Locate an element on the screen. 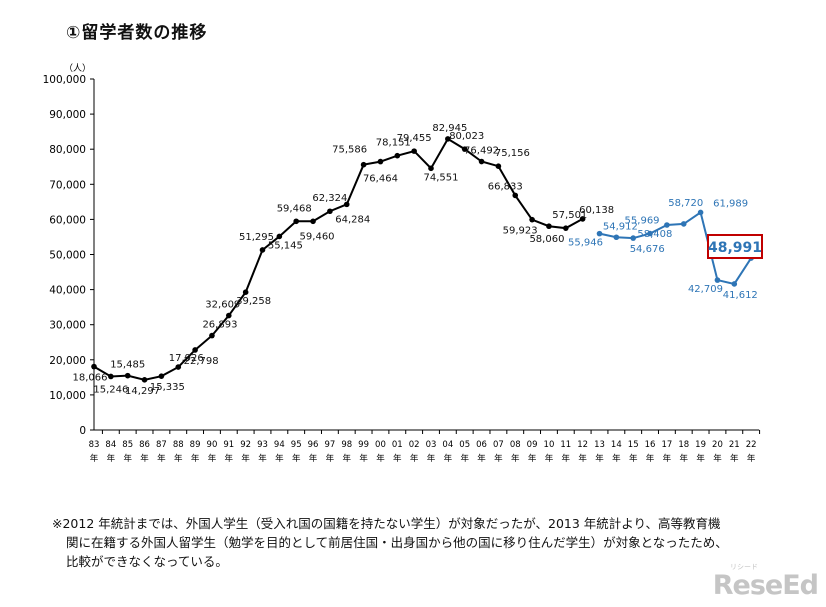  x-tick-label: 16 is located at coordinates (650, 445).